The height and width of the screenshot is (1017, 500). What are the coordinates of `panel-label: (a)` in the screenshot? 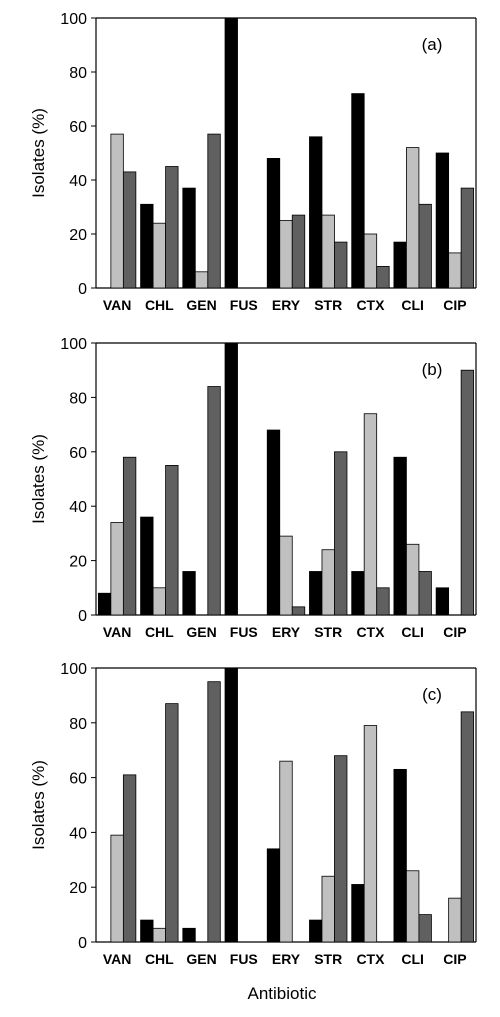 It's located at (432, 44).